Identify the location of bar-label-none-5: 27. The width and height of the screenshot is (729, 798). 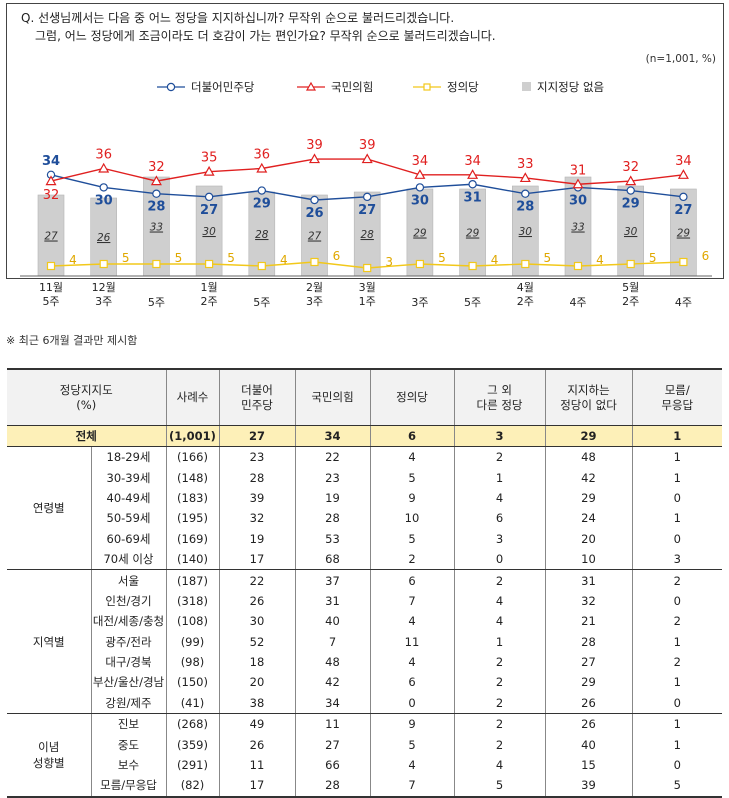
(315, 237).